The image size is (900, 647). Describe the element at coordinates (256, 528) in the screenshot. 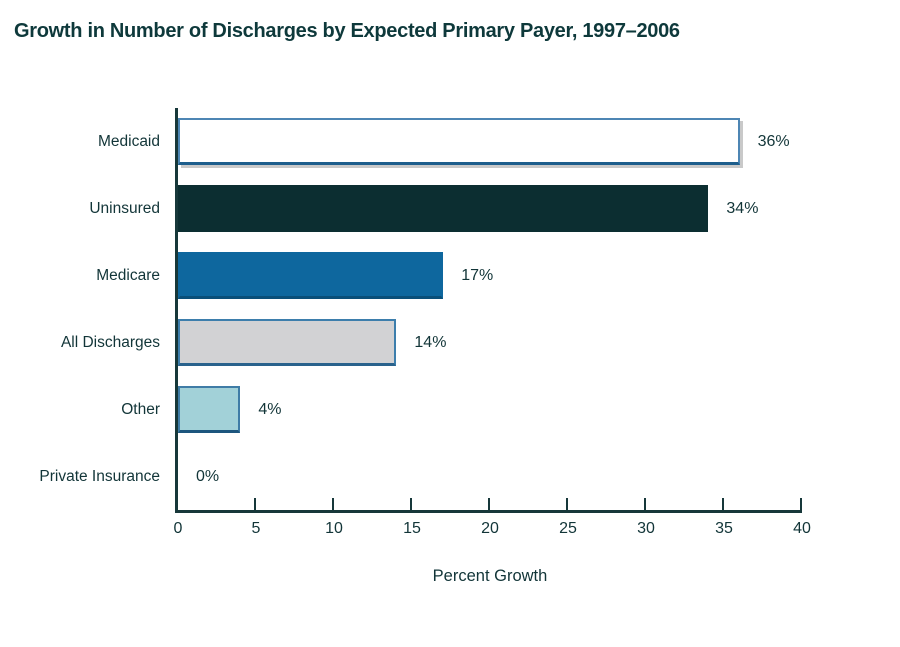

I see `x-axis-tick-label: 5` at that location.